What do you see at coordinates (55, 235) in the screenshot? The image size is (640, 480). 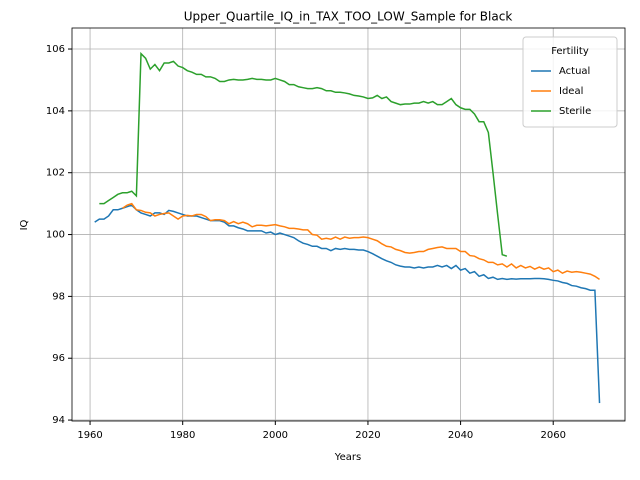 I see `y-tick-label: 100` at bounding box center [55, 235].